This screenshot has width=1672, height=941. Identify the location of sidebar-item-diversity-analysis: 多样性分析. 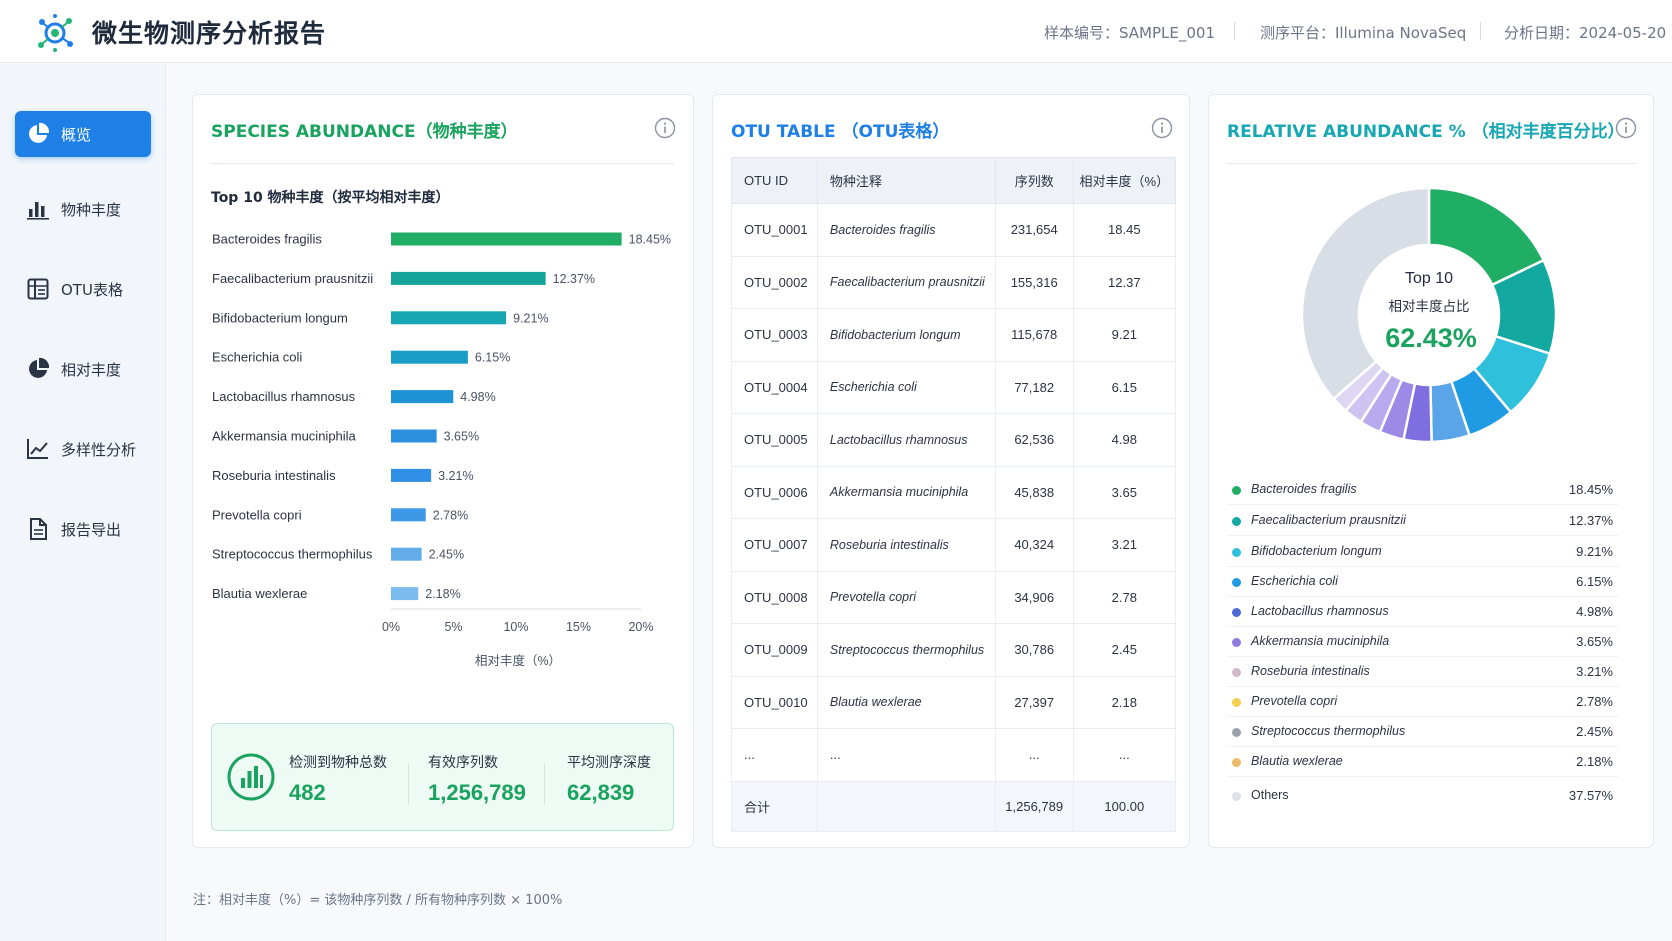
(83, 449).